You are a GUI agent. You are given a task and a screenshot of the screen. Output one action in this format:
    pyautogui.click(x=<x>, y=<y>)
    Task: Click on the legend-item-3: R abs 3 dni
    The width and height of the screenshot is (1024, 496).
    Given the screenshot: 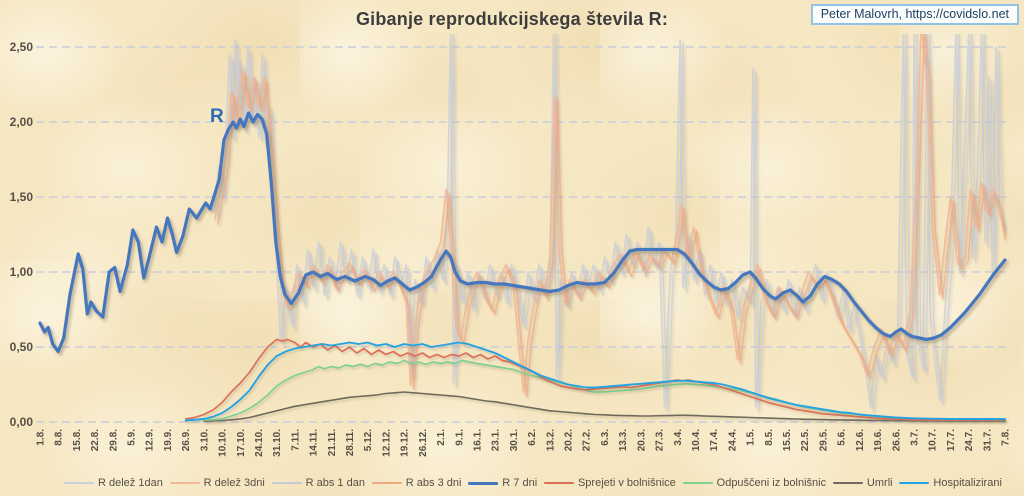 What is the action you would take?
    pyautogui.click(x=416, y=483)
    